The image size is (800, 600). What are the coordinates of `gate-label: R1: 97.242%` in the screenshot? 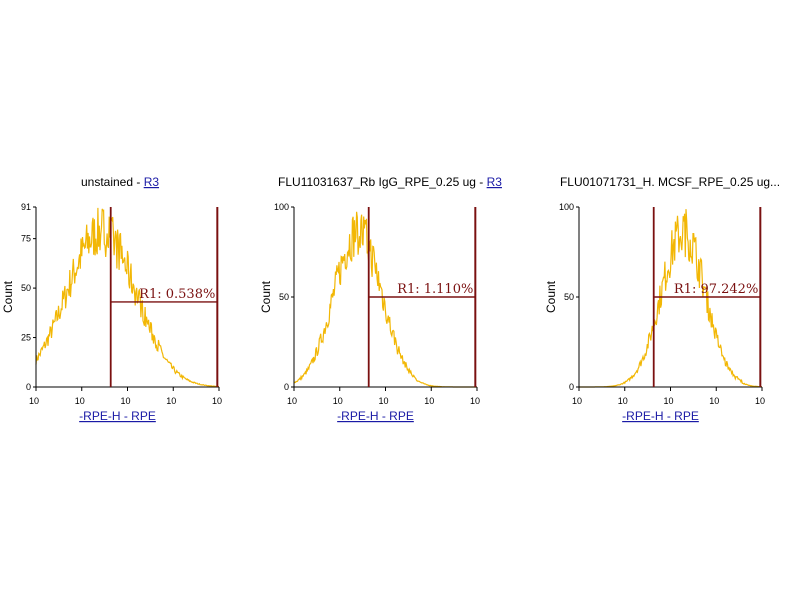 It's located at (716, 289).